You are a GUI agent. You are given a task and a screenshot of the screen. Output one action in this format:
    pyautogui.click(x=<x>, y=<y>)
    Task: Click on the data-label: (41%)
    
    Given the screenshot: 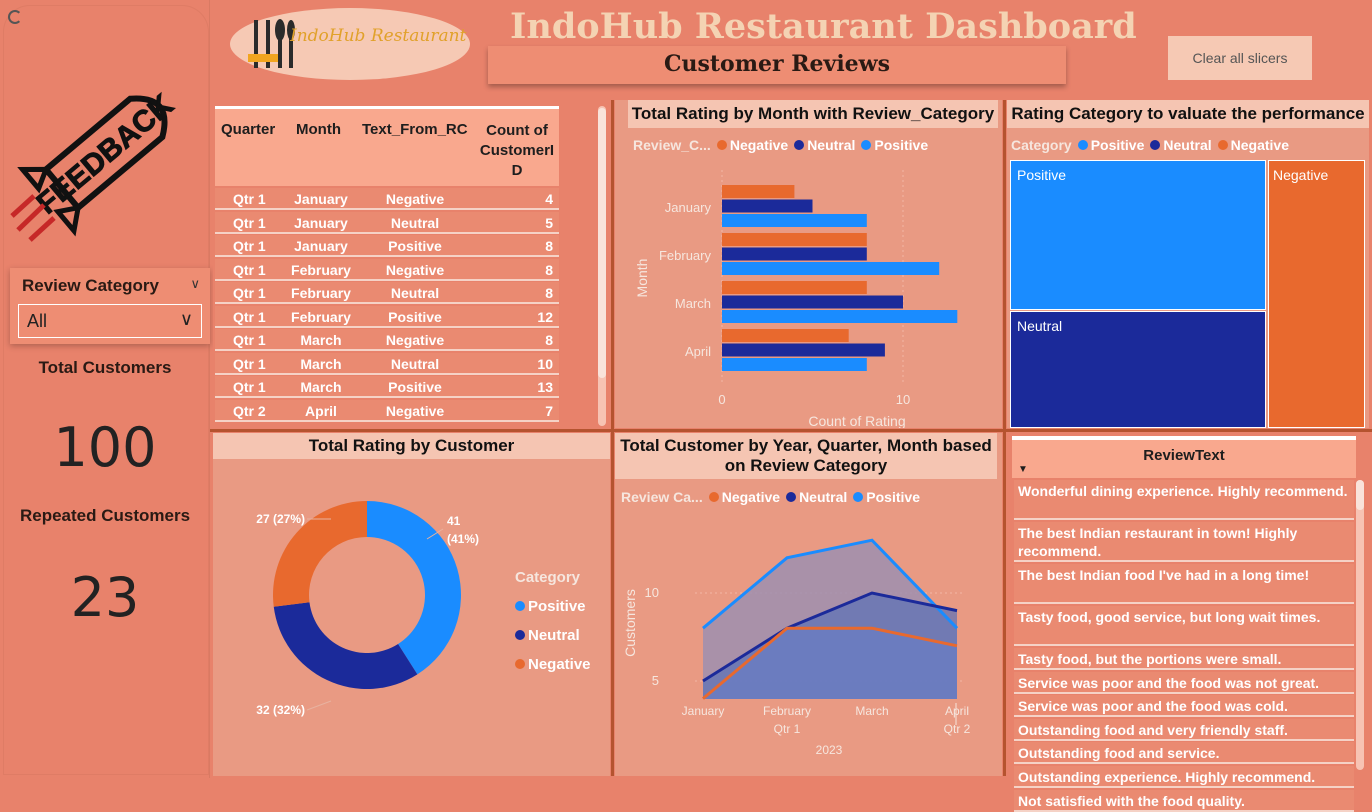 What is the action you would take?
    pyautogui.click(x=463, y=539)
    